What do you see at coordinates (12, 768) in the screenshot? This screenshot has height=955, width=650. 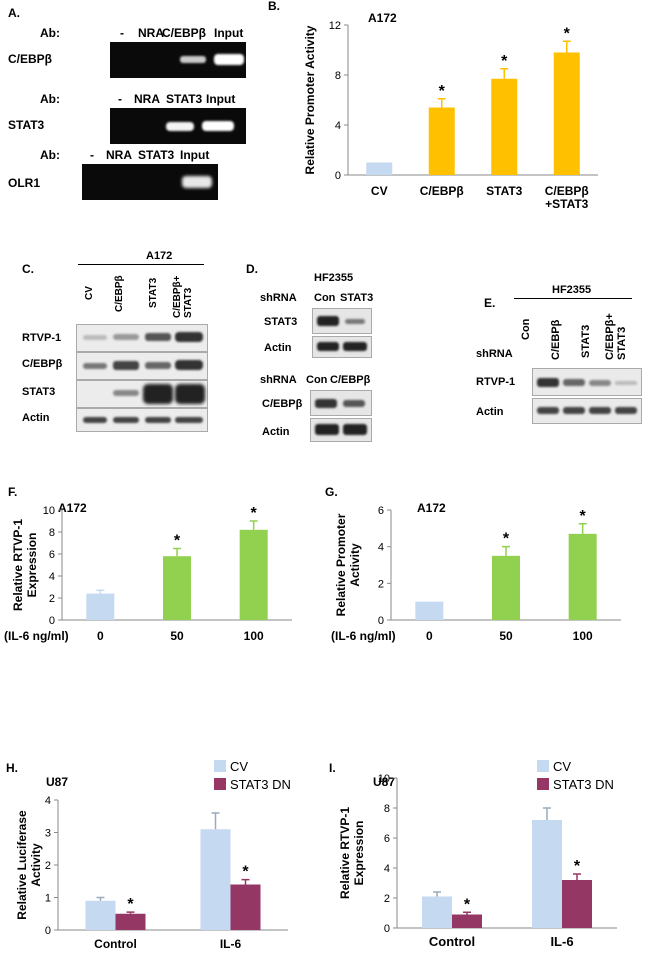 I see `panel-label: H.` at bounding box center [12, 768].